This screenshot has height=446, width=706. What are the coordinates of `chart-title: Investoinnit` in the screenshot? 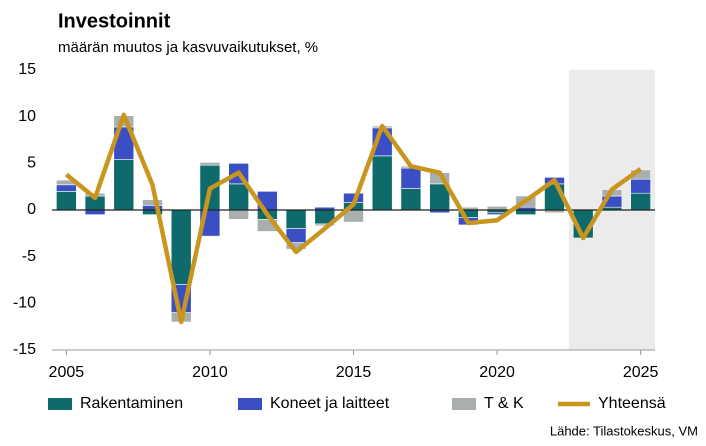 It's located at (114, 21).